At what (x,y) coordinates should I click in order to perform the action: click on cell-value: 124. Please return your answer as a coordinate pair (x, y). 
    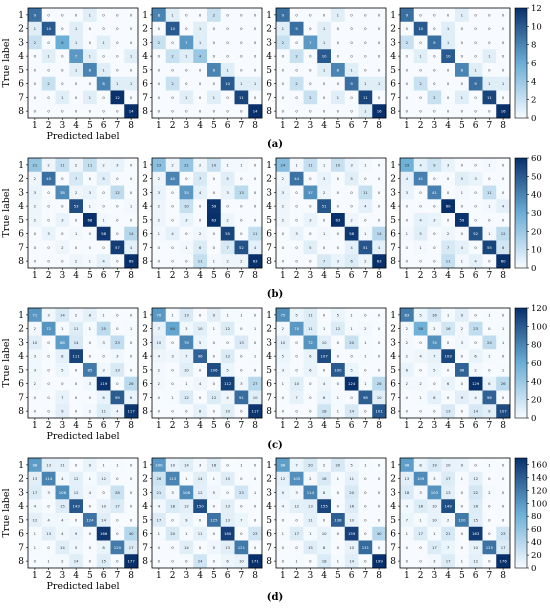
    Looking at the image, I should click on (90, 519).